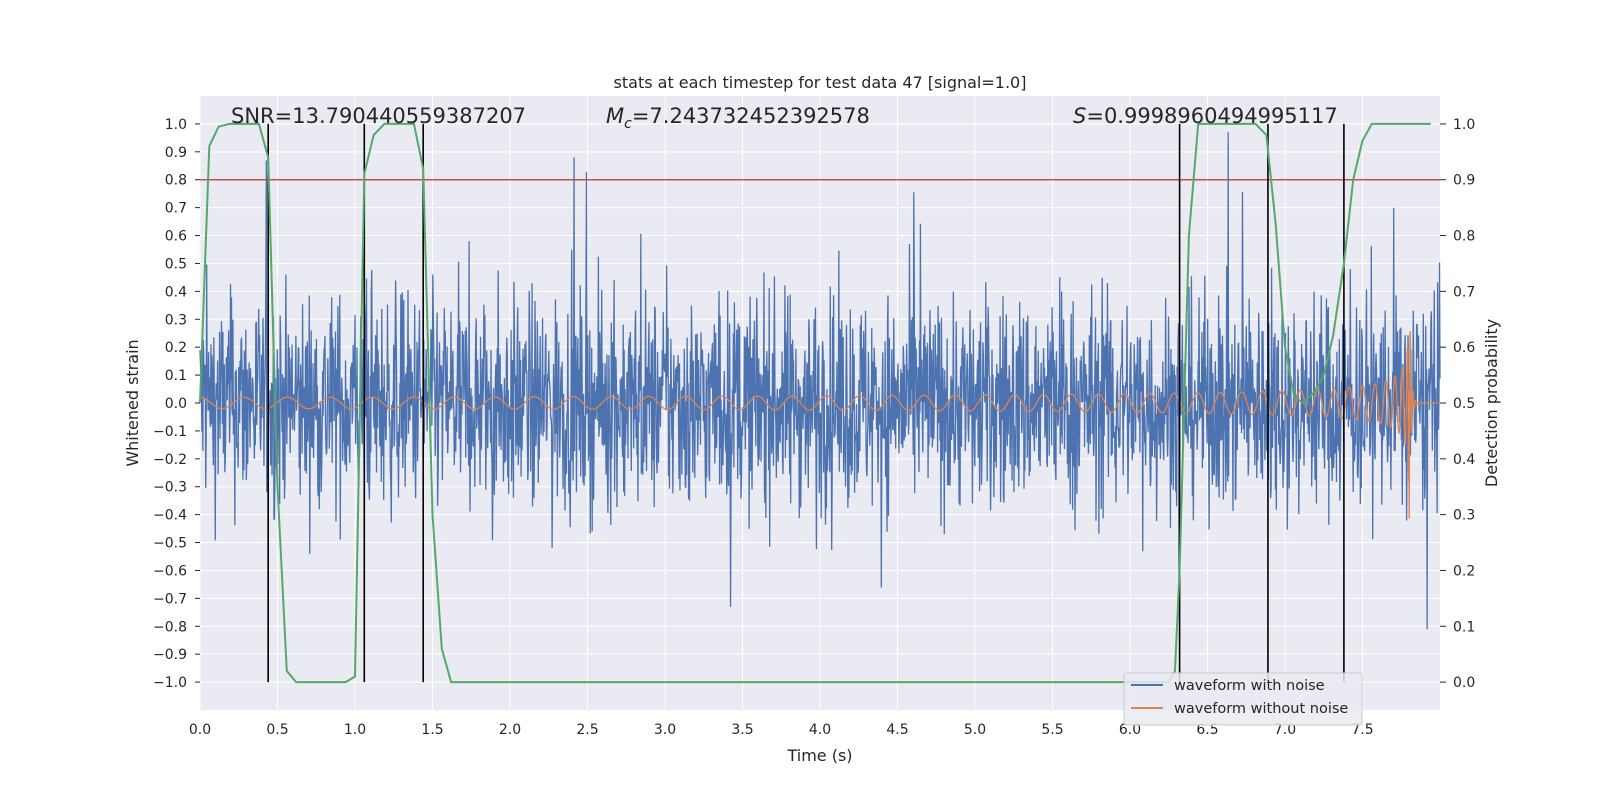 The width and height of the screenshot is (1600, 800). I want to click on chirp-mass-value: =7.243732452392578, so click(751, 116).